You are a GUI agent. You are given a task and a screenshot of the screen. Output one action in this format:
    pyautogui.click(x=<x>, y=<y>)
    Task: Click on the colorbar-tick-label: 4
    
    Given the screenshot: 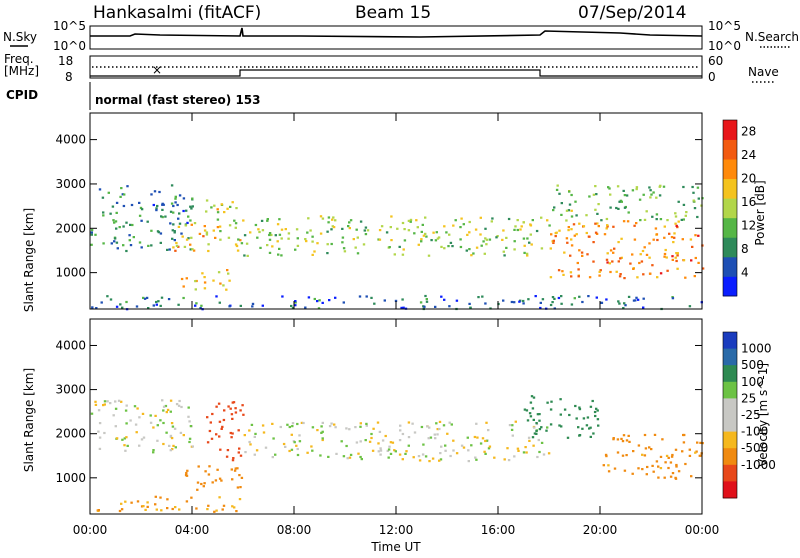 What is the action you would take?
    pyautogui.click(x=745, y=273)
    